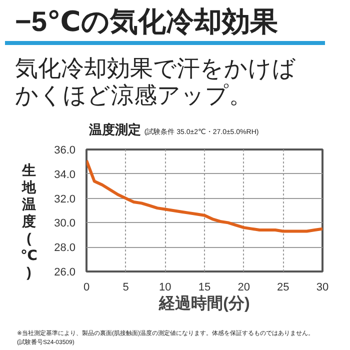 Image resolution: width=350 pixels, height=350 pixels. I want to click on y-tick-label: 28.0, so click(65, 248).